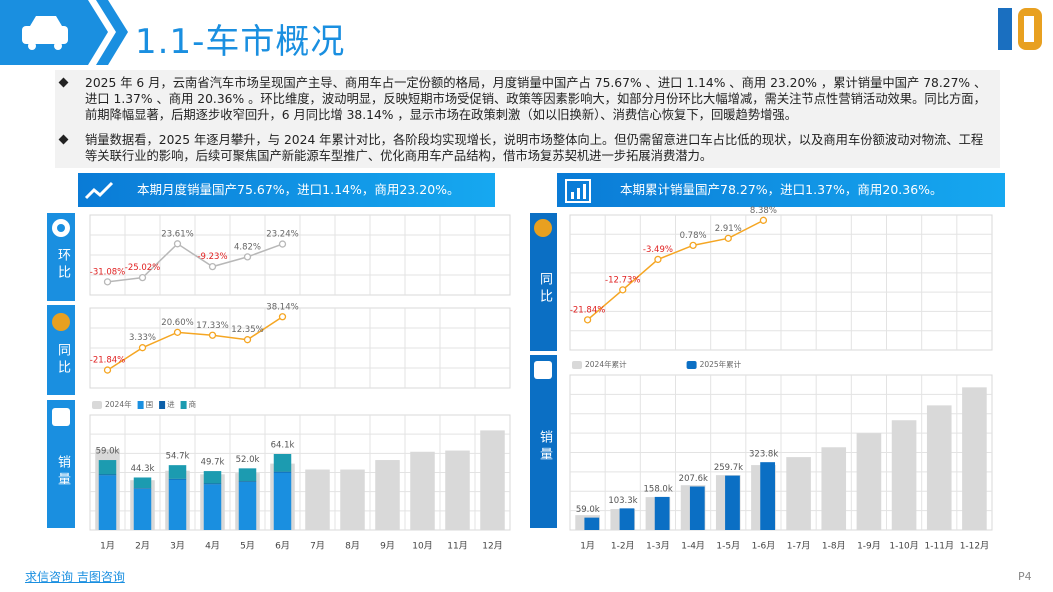 The height and width of the screenshot is (592, 1053). Describe the element at coordinates (171, 404) in the screenshot. I see `legend-label: 进` at that location.